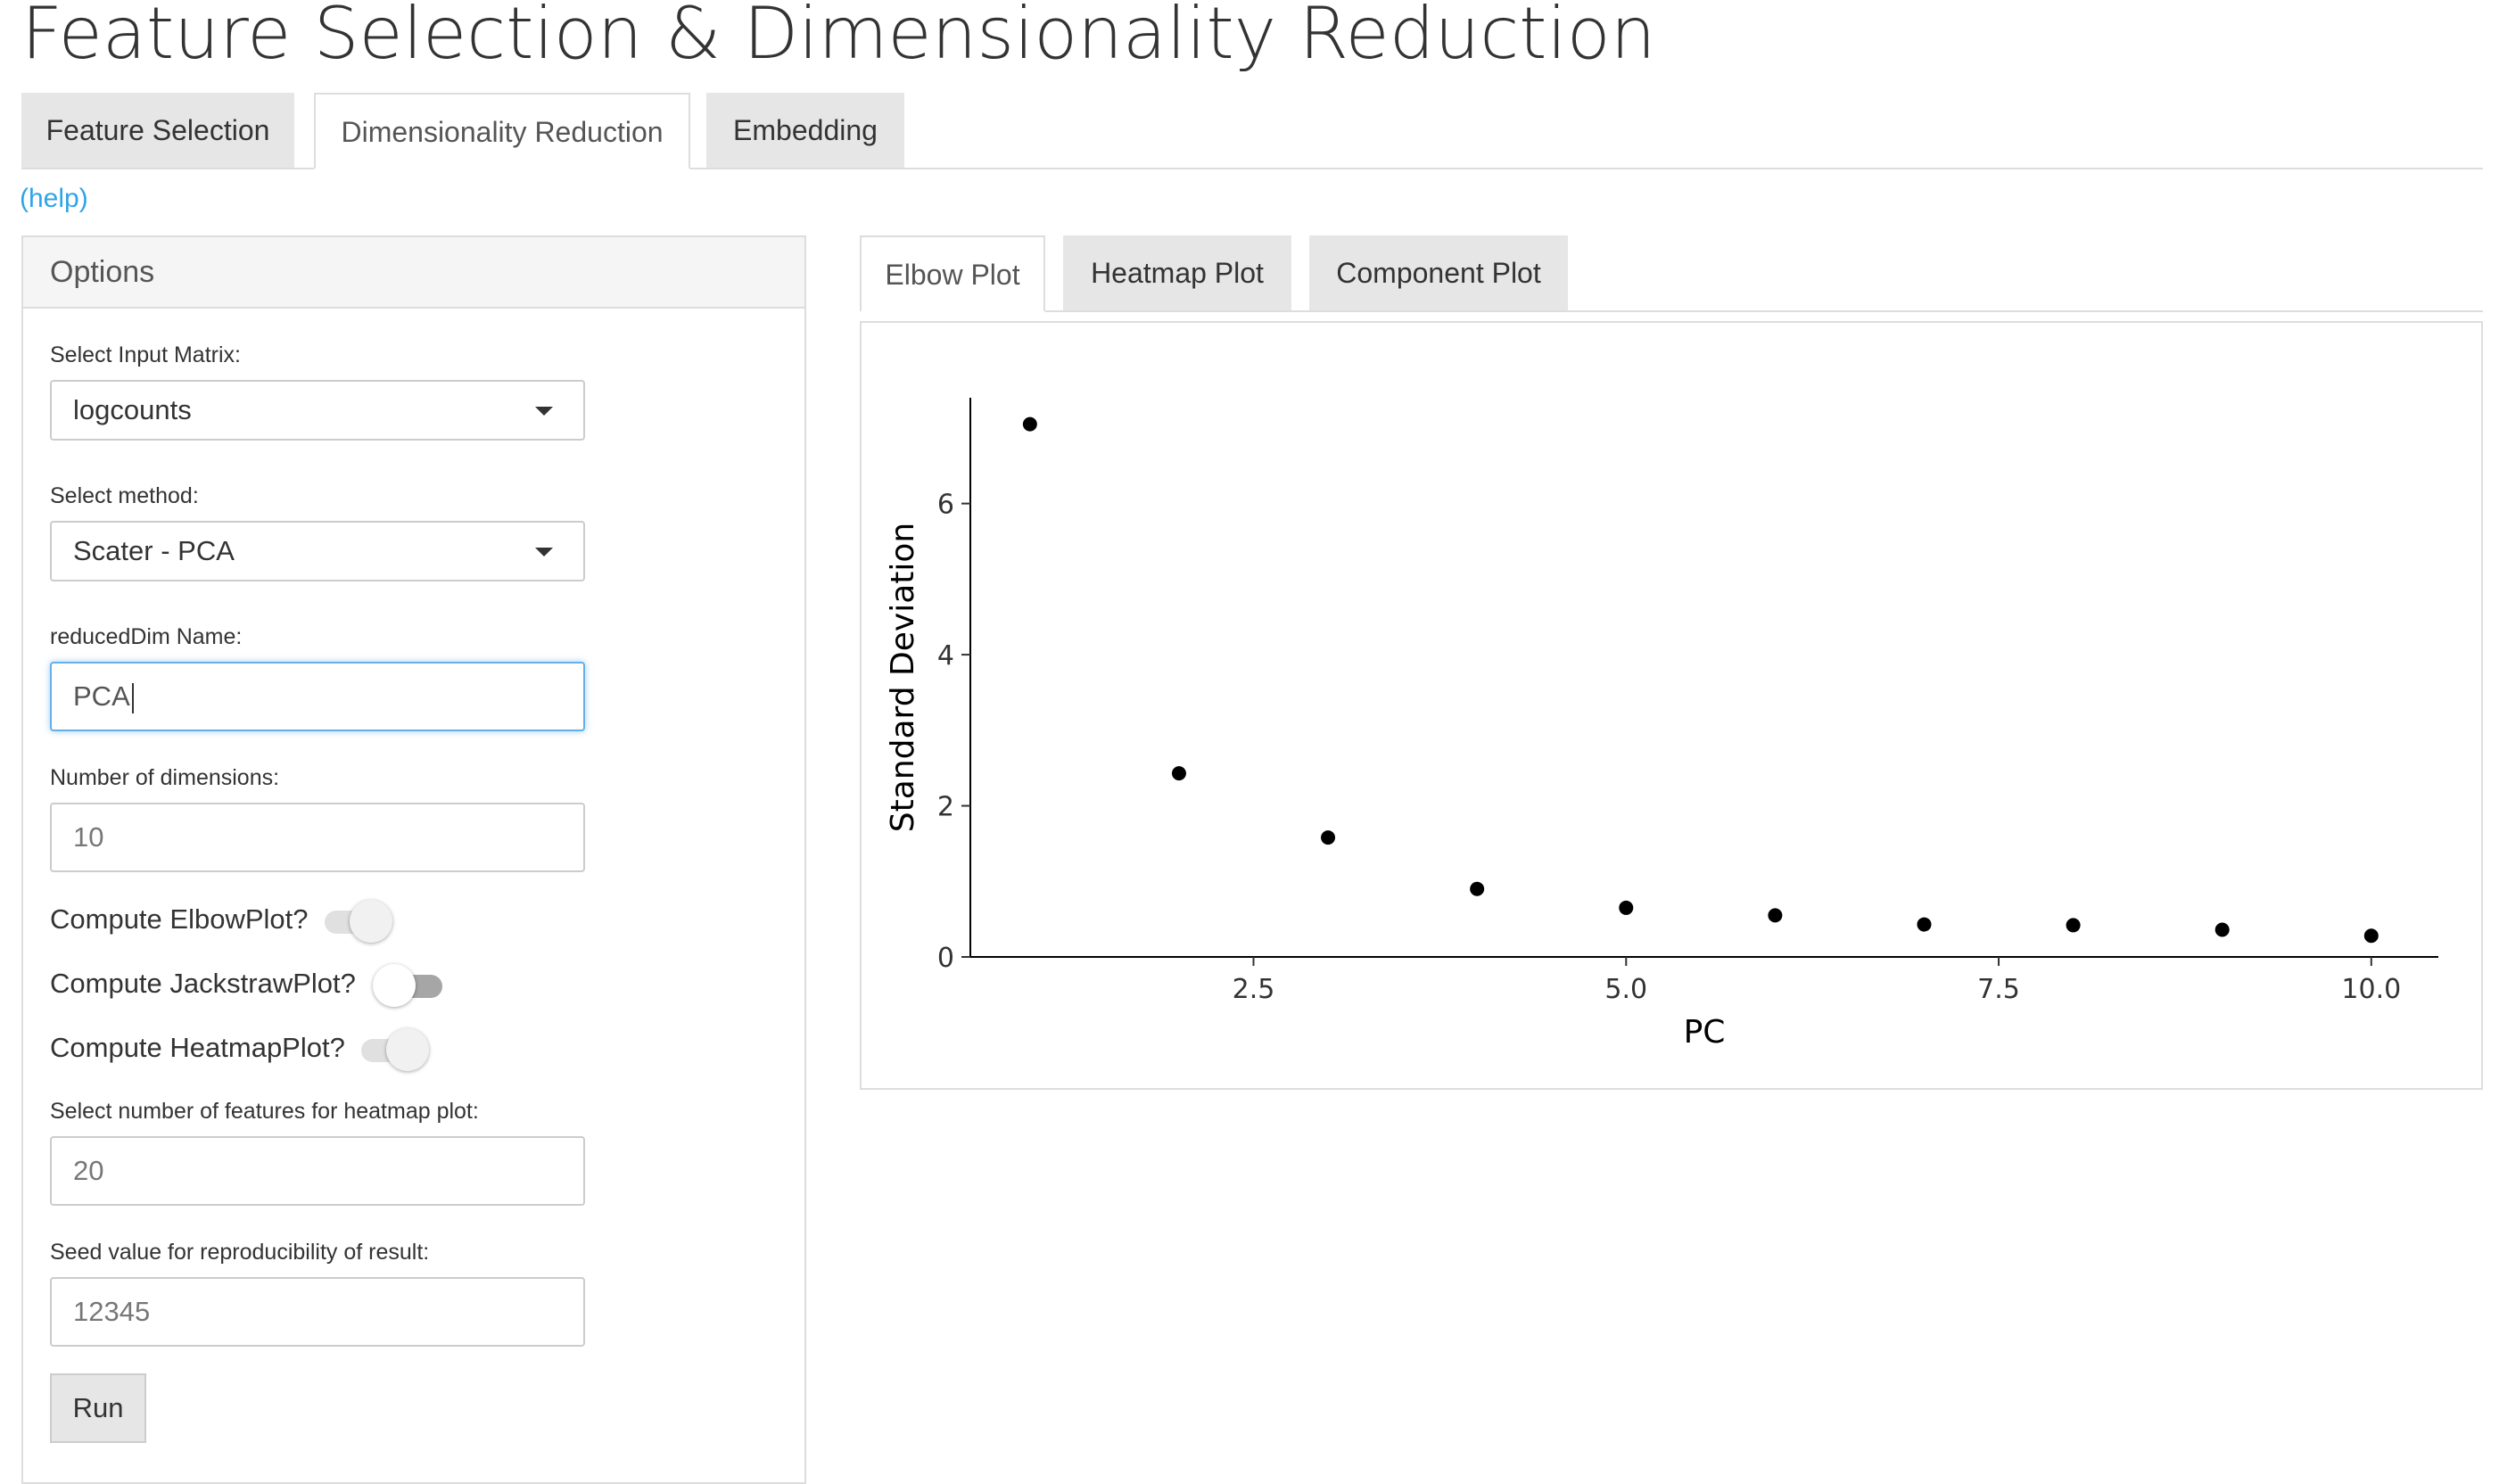 The image size is (2499, 1484). Describe the element at coordinates (165, 778) in the screenshot. I see `num-dims-label: Number of dimensions:` at that location.